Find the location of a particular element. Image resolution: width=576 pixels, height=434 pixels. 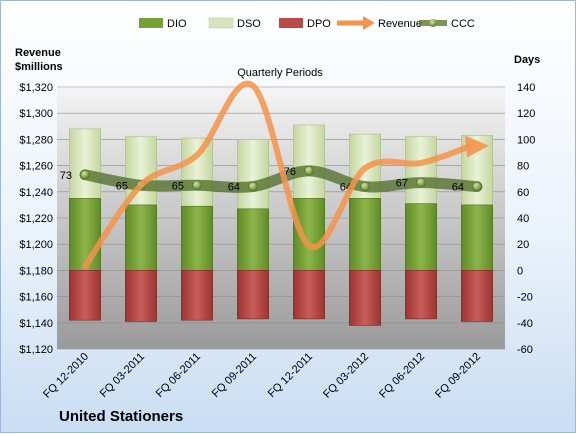

ccc-data-label: 67 is located at coordinates (402, 184).